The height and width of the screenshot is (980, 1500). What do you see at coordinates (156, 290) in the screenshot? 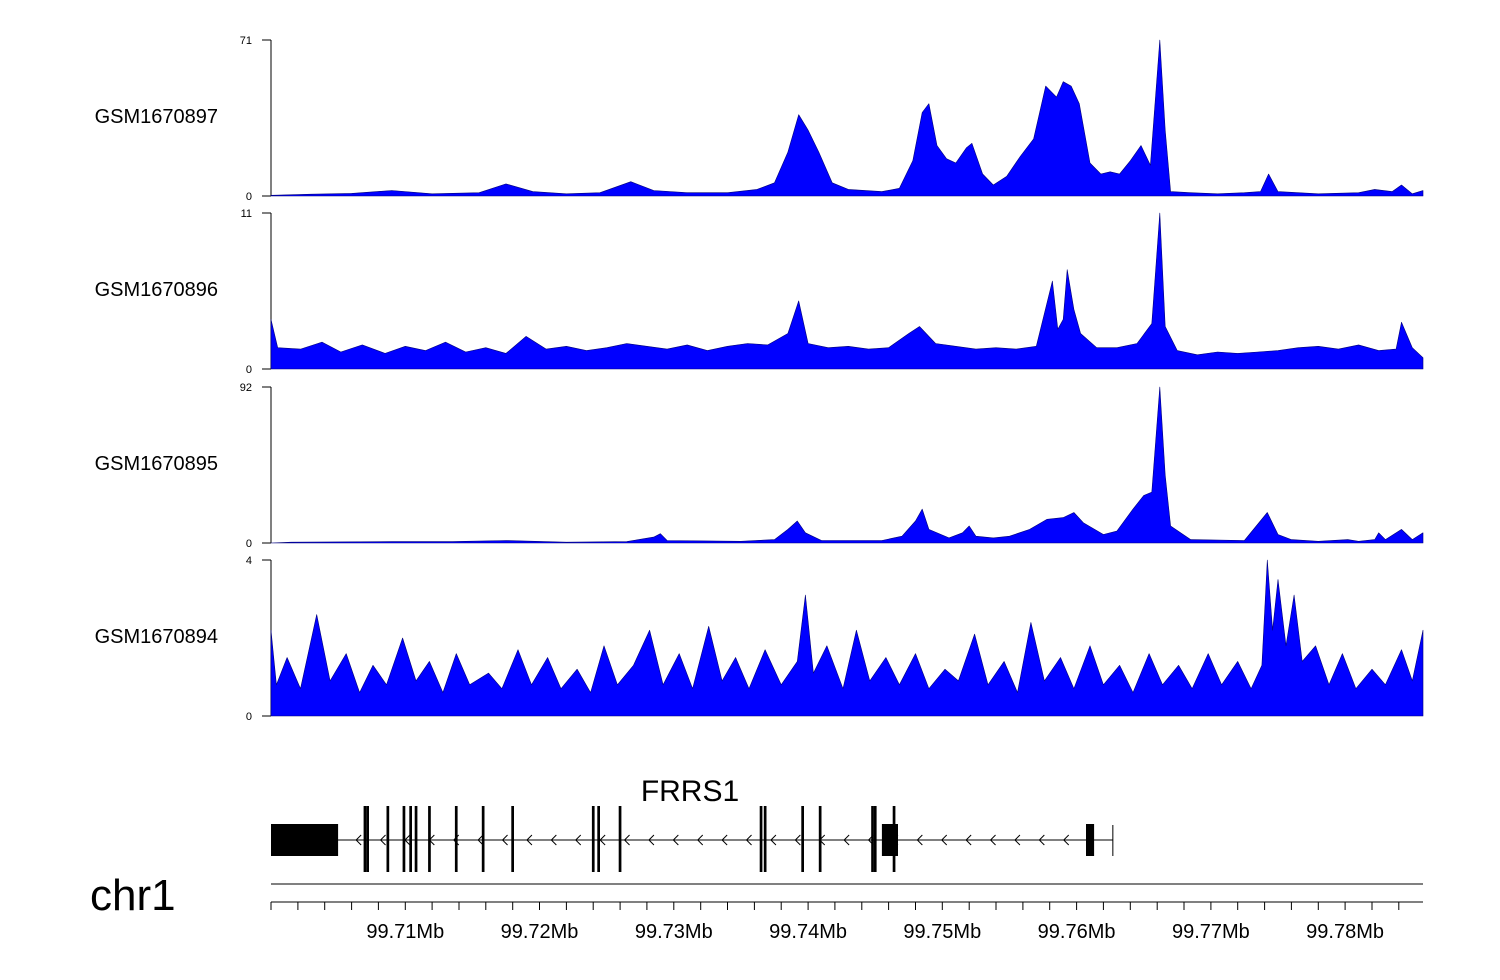
I see `track-name-label: GSM1670896` at bounding box center [156, 290].